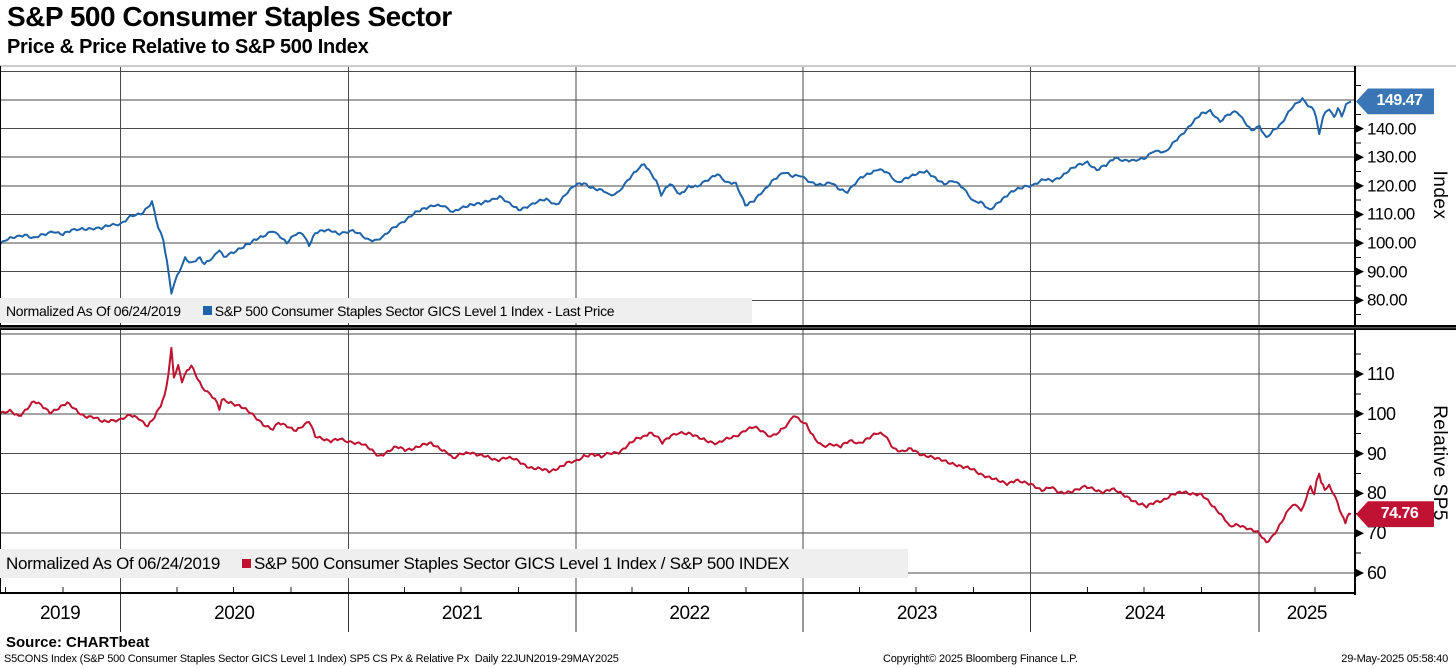  I want to click on x-axis-year-label: 2023, so click(917, 613).